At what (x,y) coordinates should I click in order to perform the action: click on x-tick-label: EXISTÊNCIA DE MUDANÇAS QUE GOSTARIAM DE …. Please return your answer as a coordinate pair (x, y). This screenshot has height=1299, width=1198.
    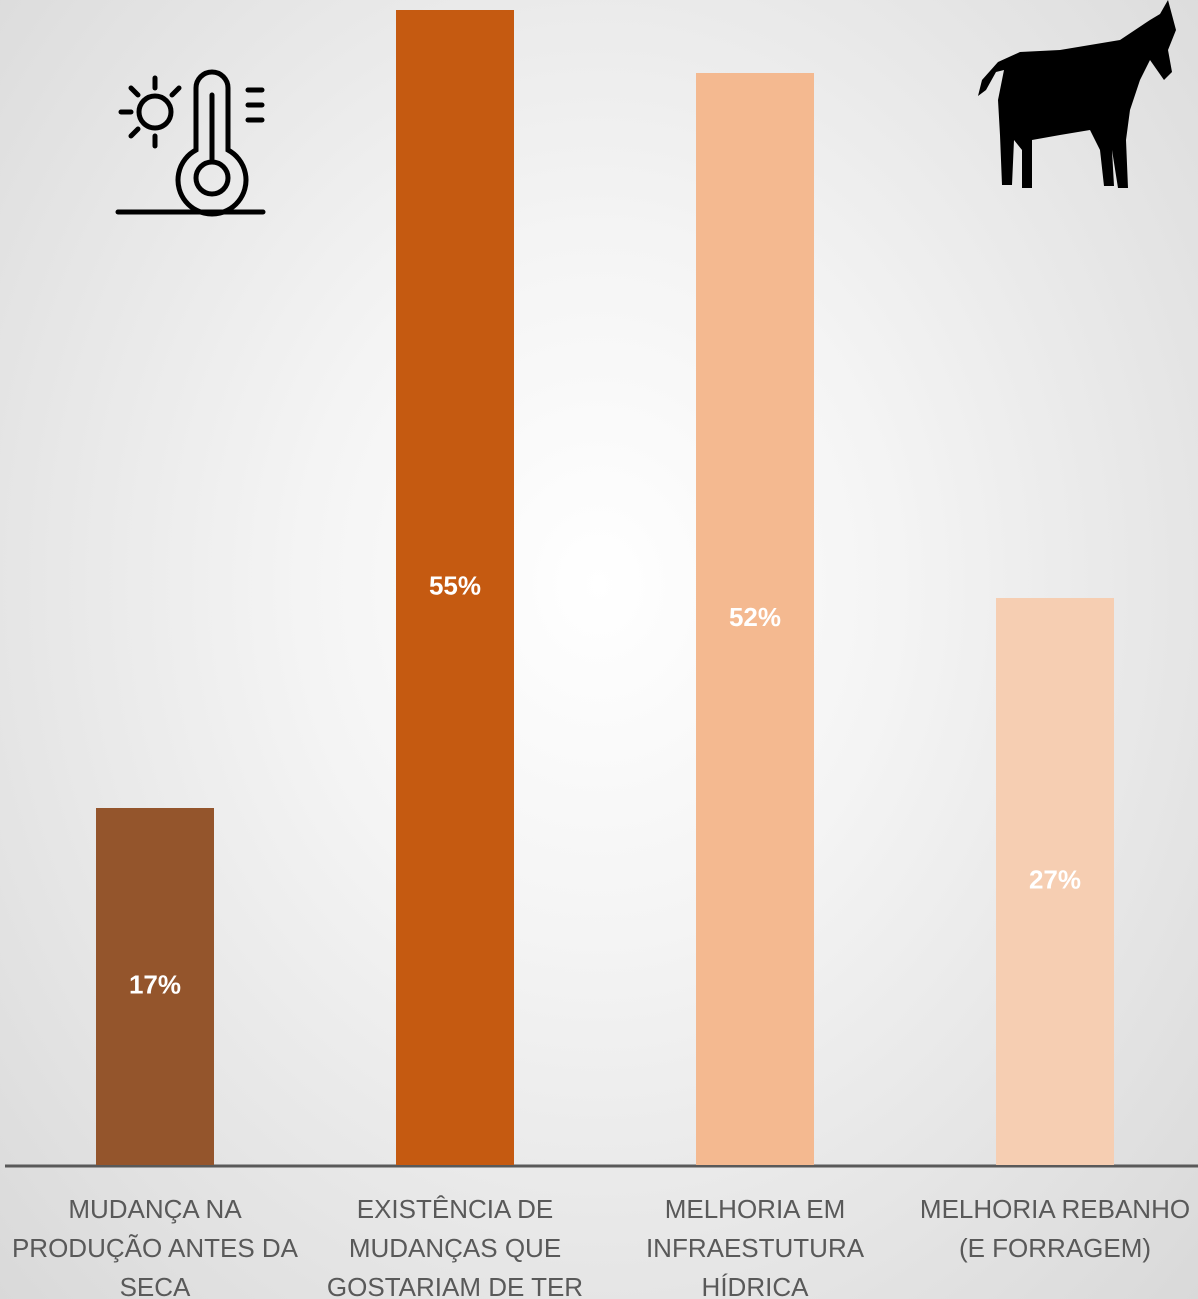
    Looking at the image, I should click on (455, 1246).